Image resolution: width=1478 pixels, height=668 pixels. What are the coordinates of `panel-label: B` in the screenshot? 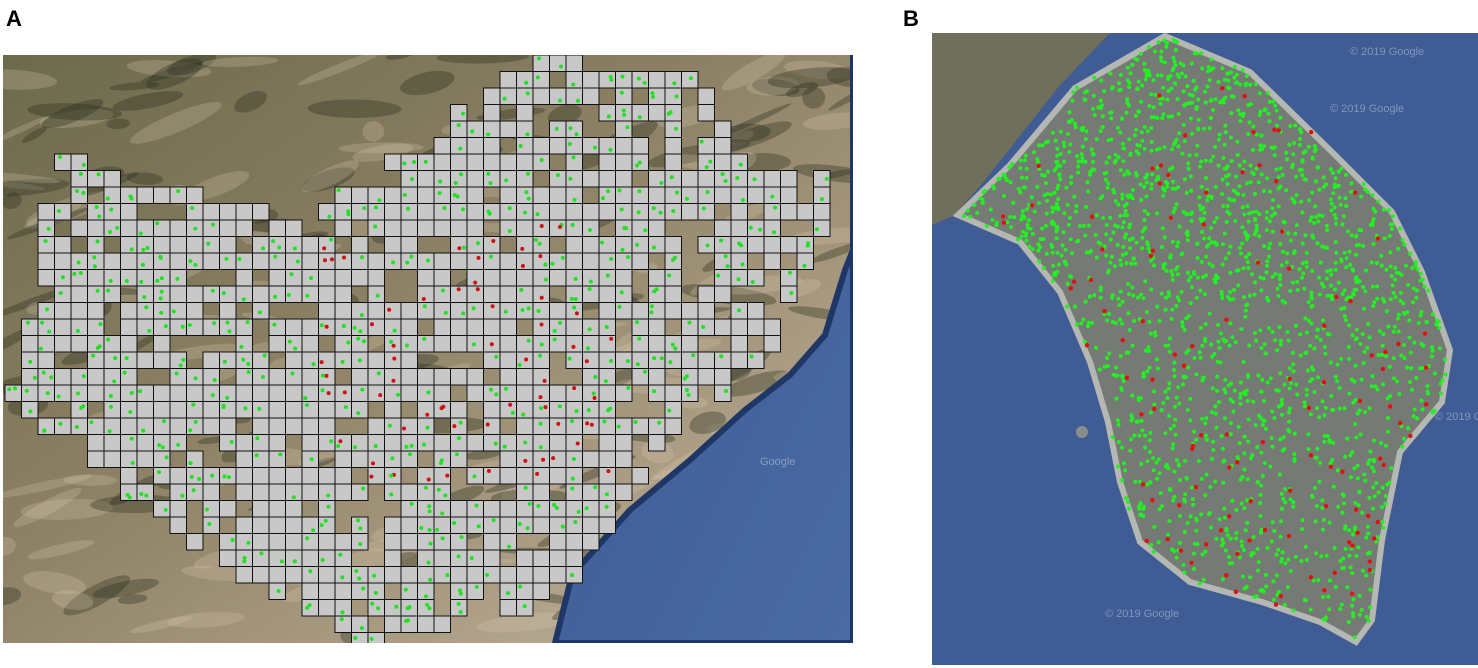 It's located at (911, 18).